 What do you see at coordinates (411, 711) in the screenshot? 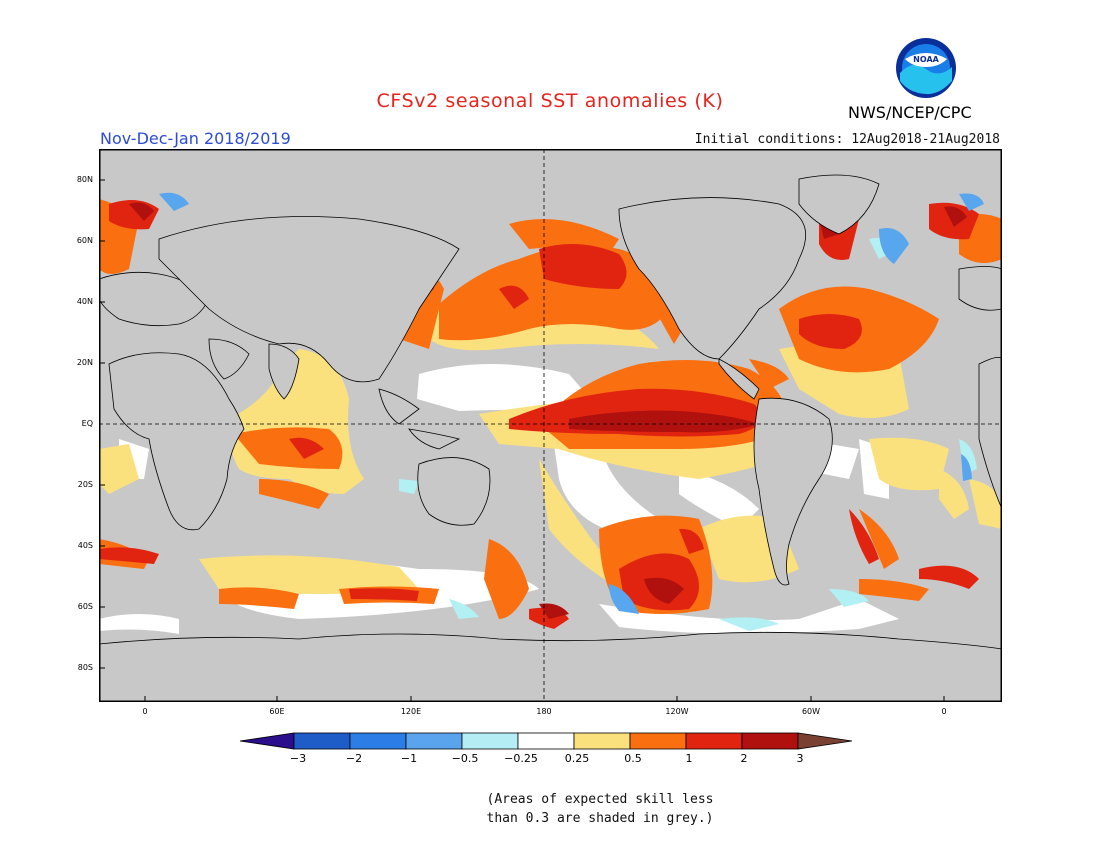
I see `lon-label-120e: 120E` at bounding box center [411, 711].